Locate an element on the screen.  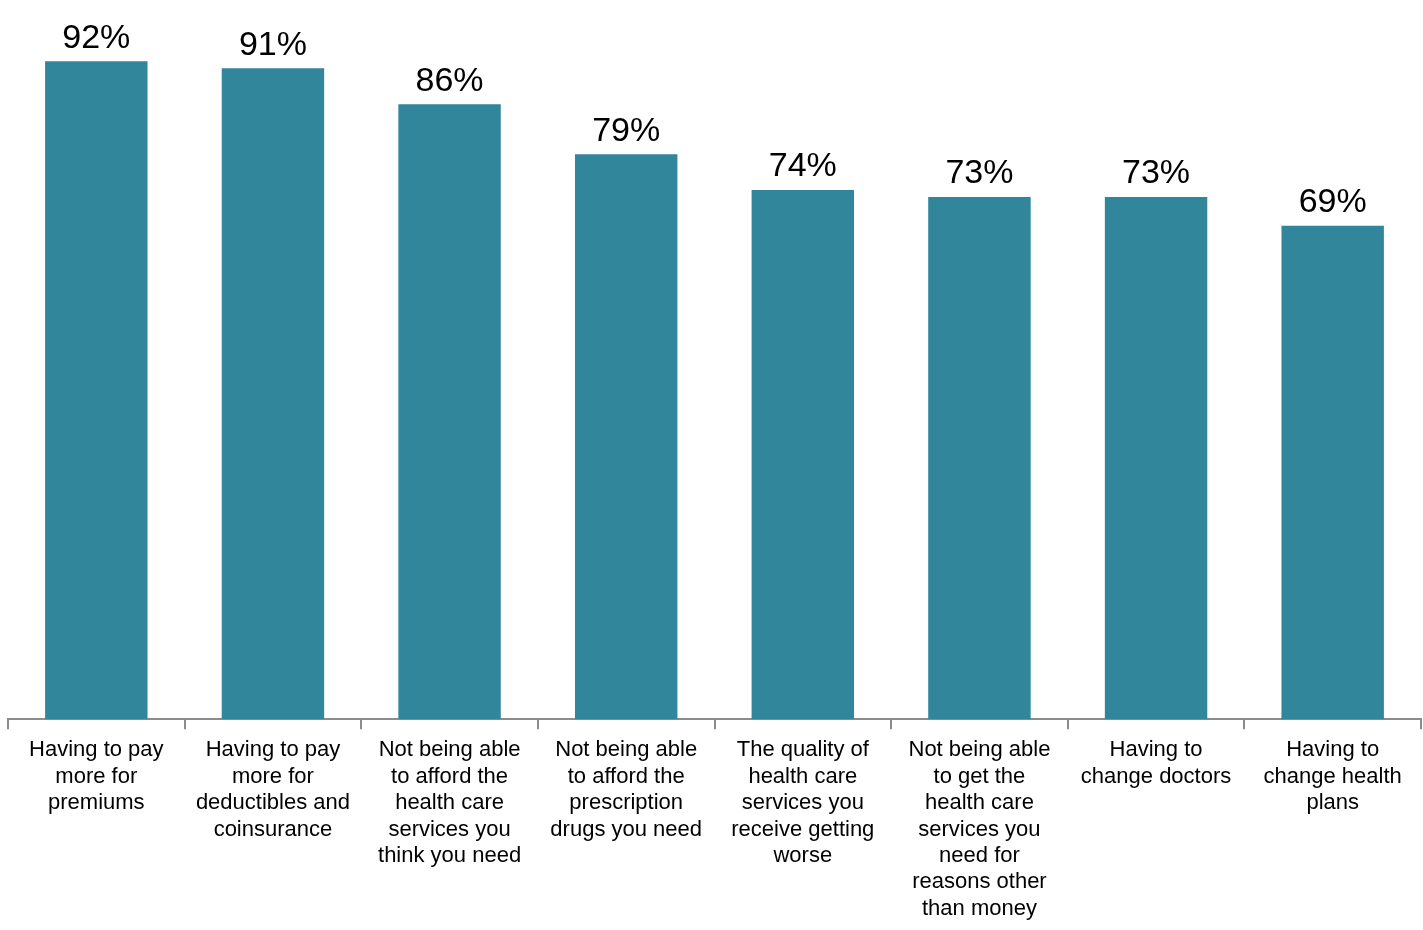
data-label: 74% is located at coordinates (802, 164).